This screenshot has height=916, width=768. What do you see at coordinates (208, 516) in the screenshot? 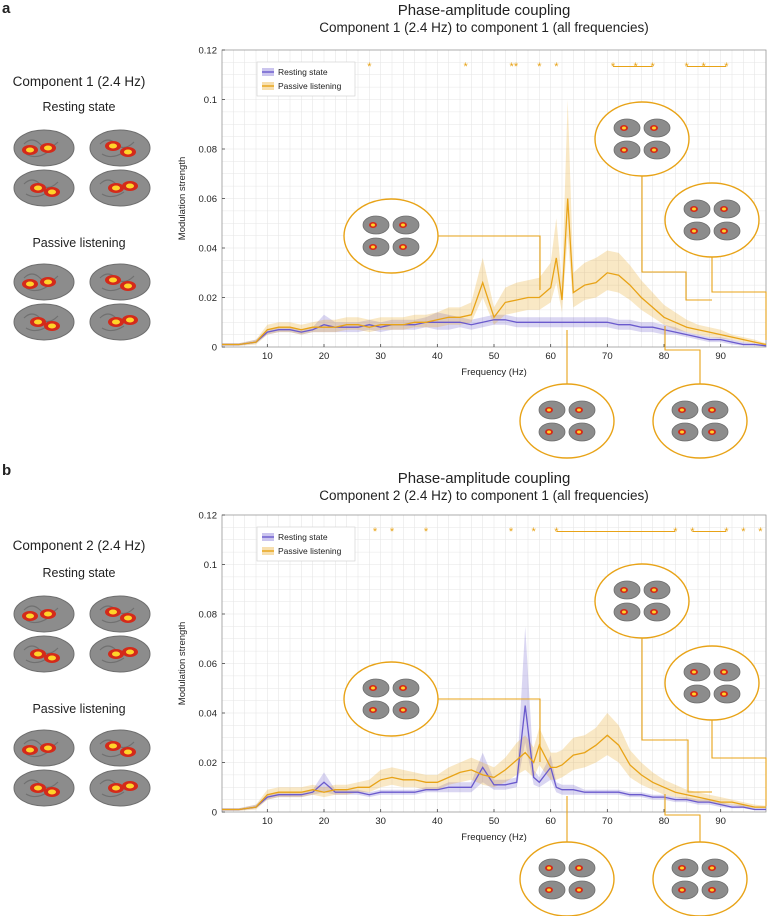
I see `y-tick-label: 0.12` at bounding box center [208, 516].